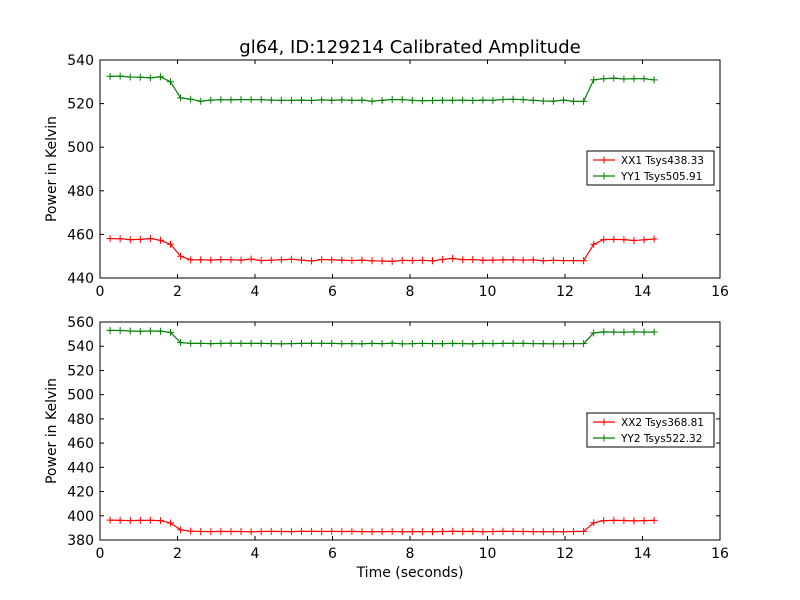  What do you see at coordinates (80, 105) in the screenshot?
I see `y-tick-label: 520` at bounding box center [80, 105].